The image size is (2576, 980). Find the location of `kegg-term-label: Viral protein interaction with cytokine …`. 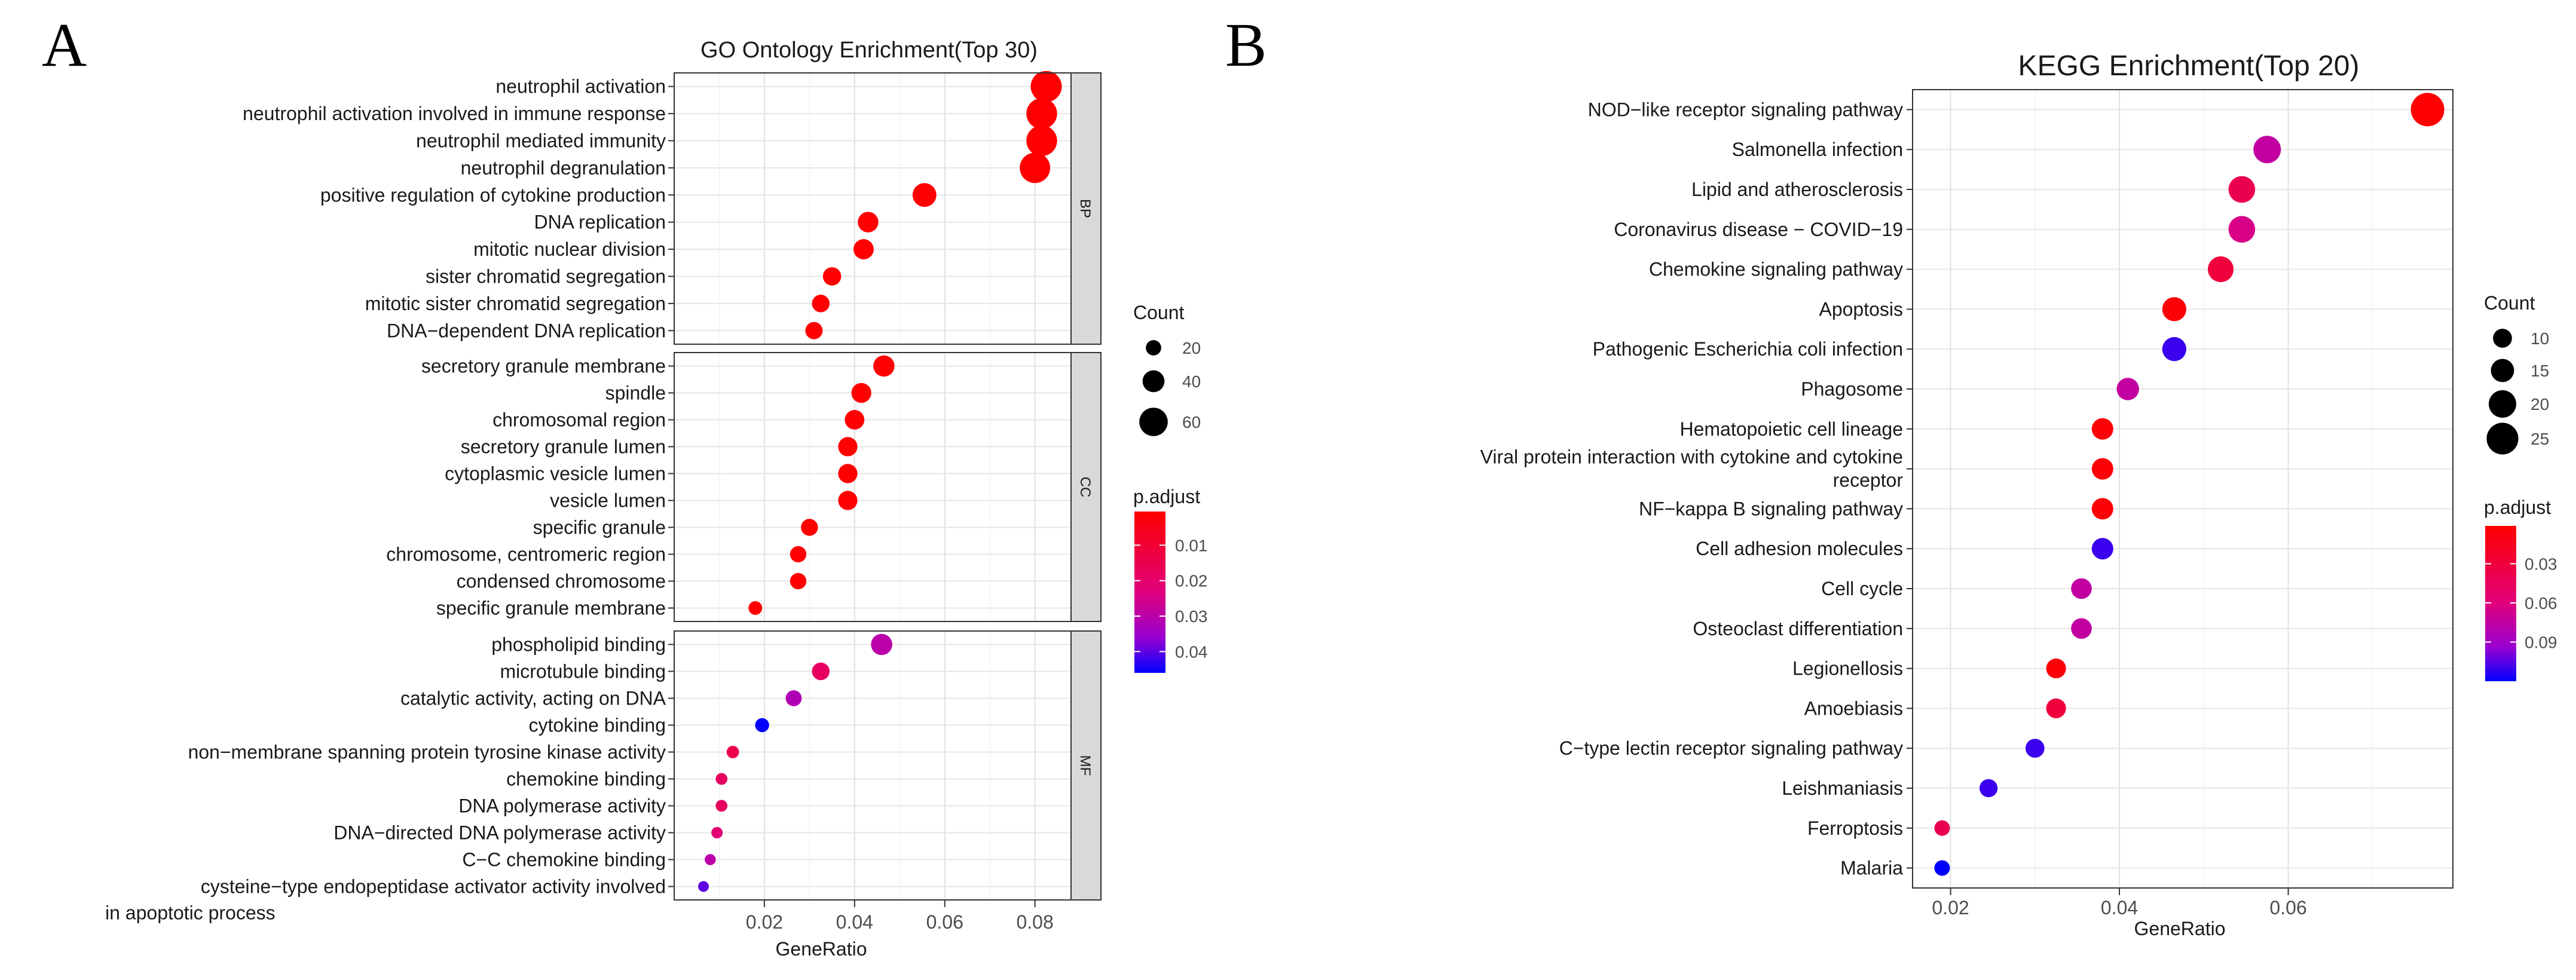

kegg-term-label: Viral protein interaction with cytokine … is located at coordinates (1691, 457).